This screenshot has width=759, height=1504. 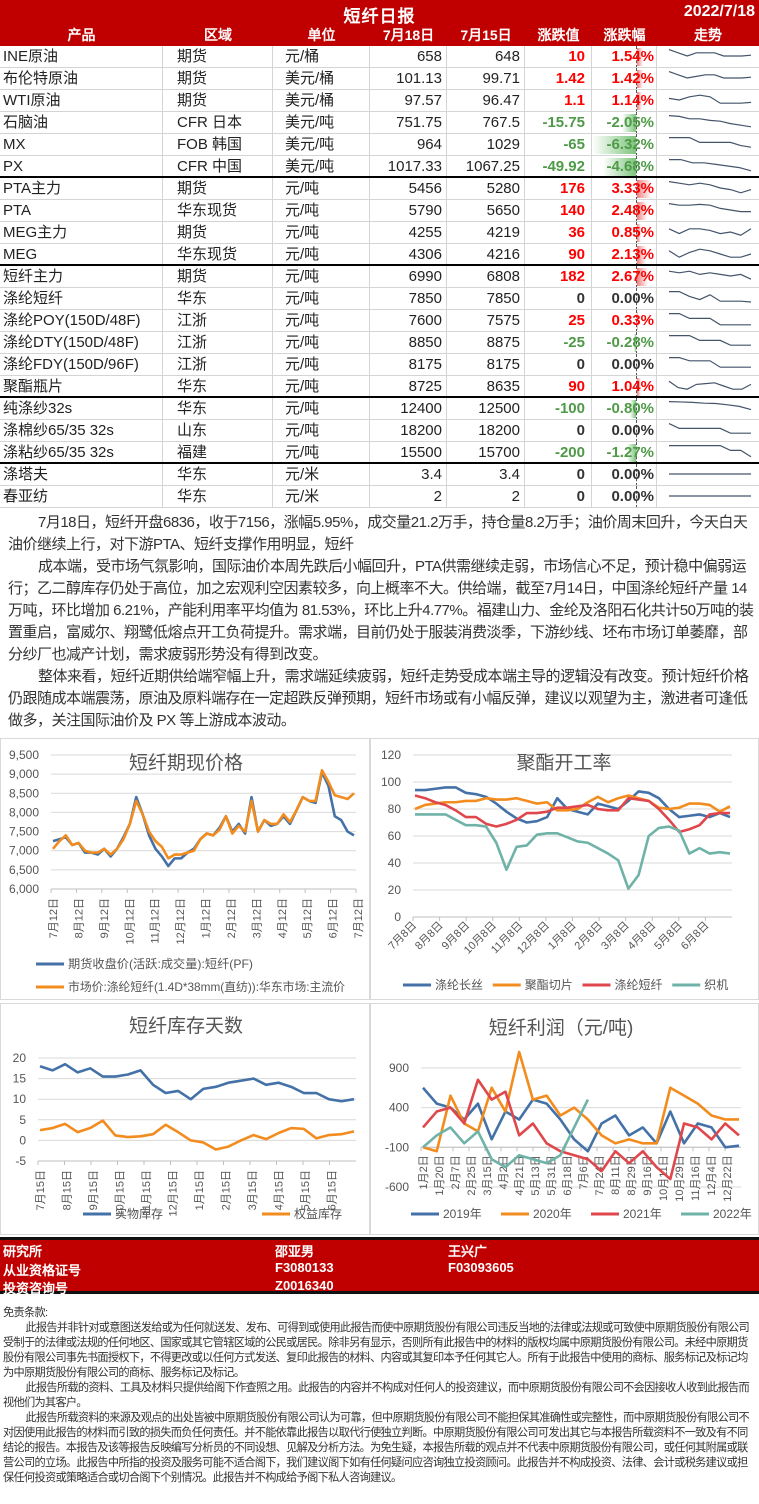 What do you see at coordinates (232, 918) in the screenshot?
I see `x-tick-label: 2月12日` at bounding box center [232, 918].